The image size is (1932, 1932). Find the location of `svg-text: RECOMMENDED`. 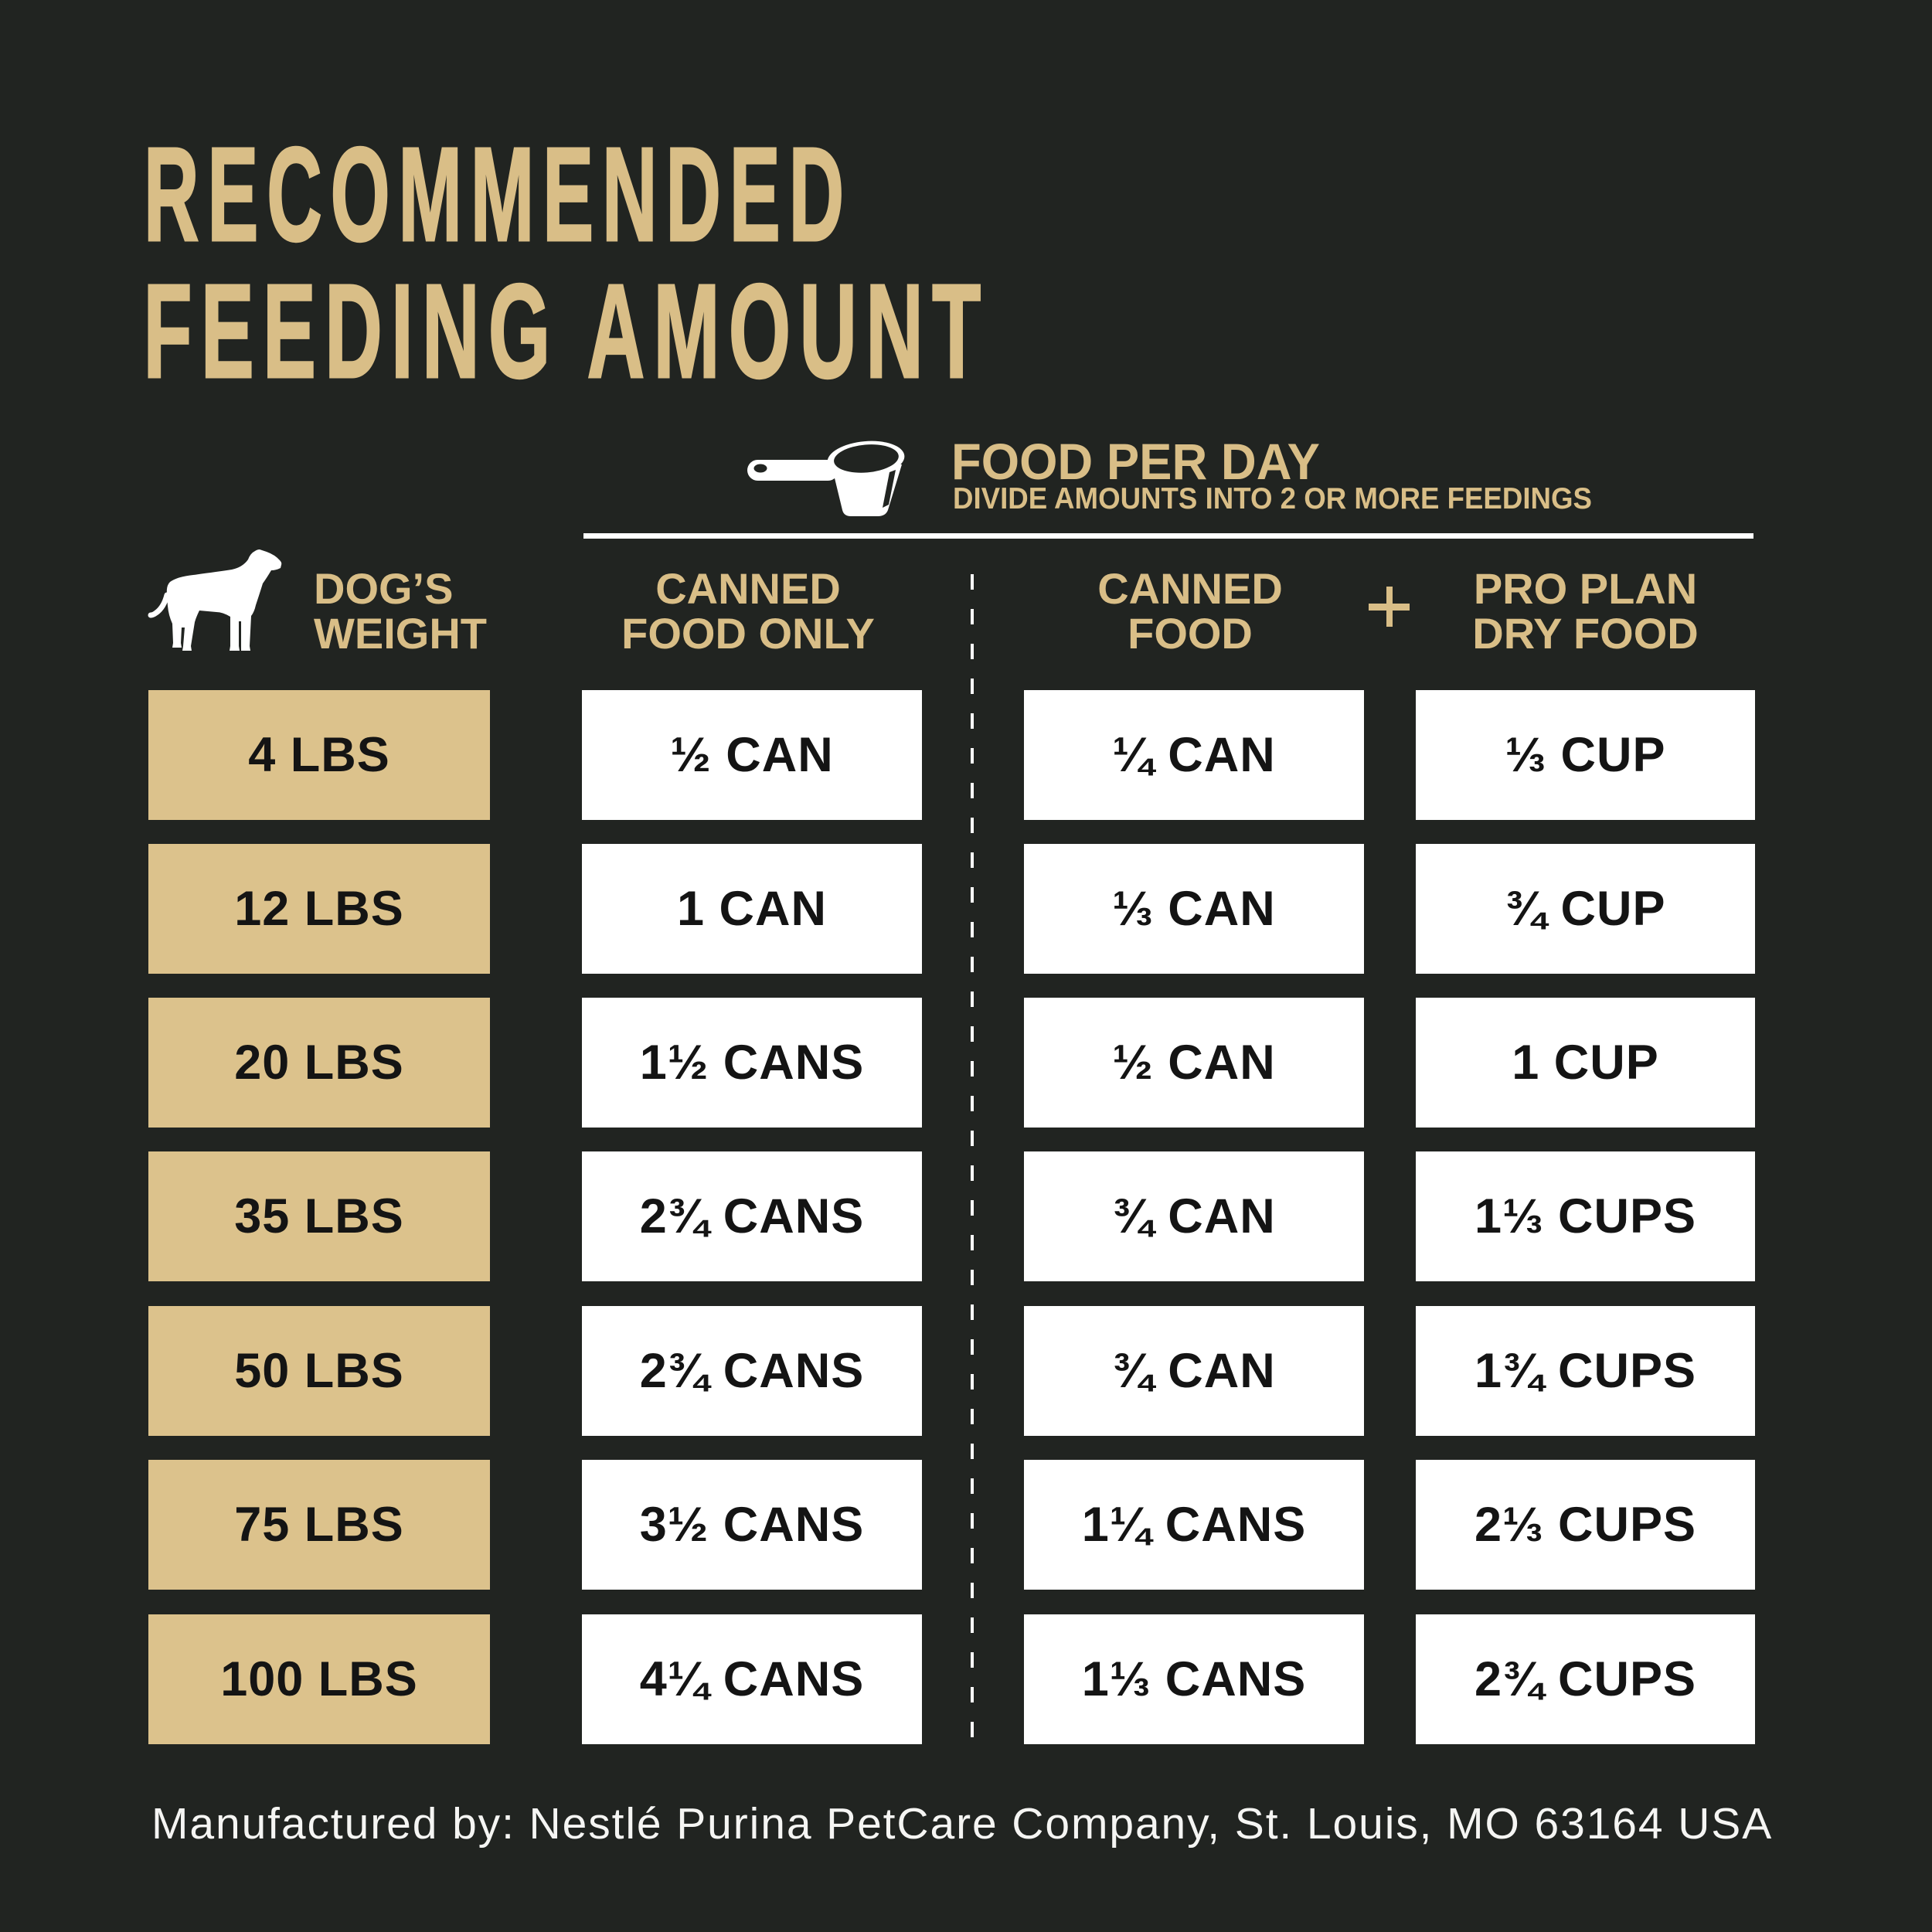

svg-text: RECOMMENDED is located at coordinates (498, 194).